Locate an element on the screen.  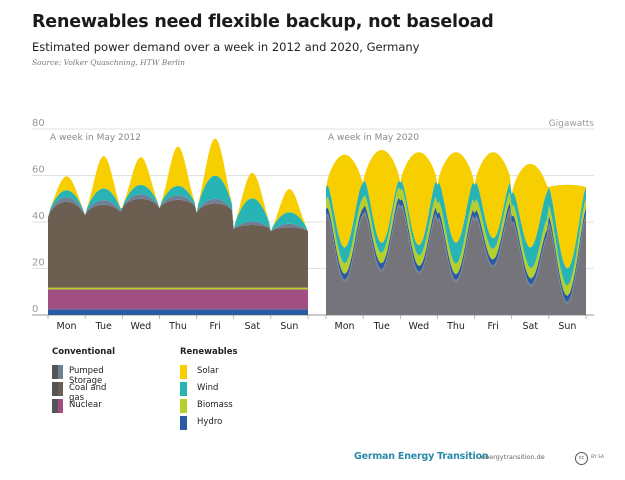
legend-label: Nuclear is located at coordinates (85, 405).